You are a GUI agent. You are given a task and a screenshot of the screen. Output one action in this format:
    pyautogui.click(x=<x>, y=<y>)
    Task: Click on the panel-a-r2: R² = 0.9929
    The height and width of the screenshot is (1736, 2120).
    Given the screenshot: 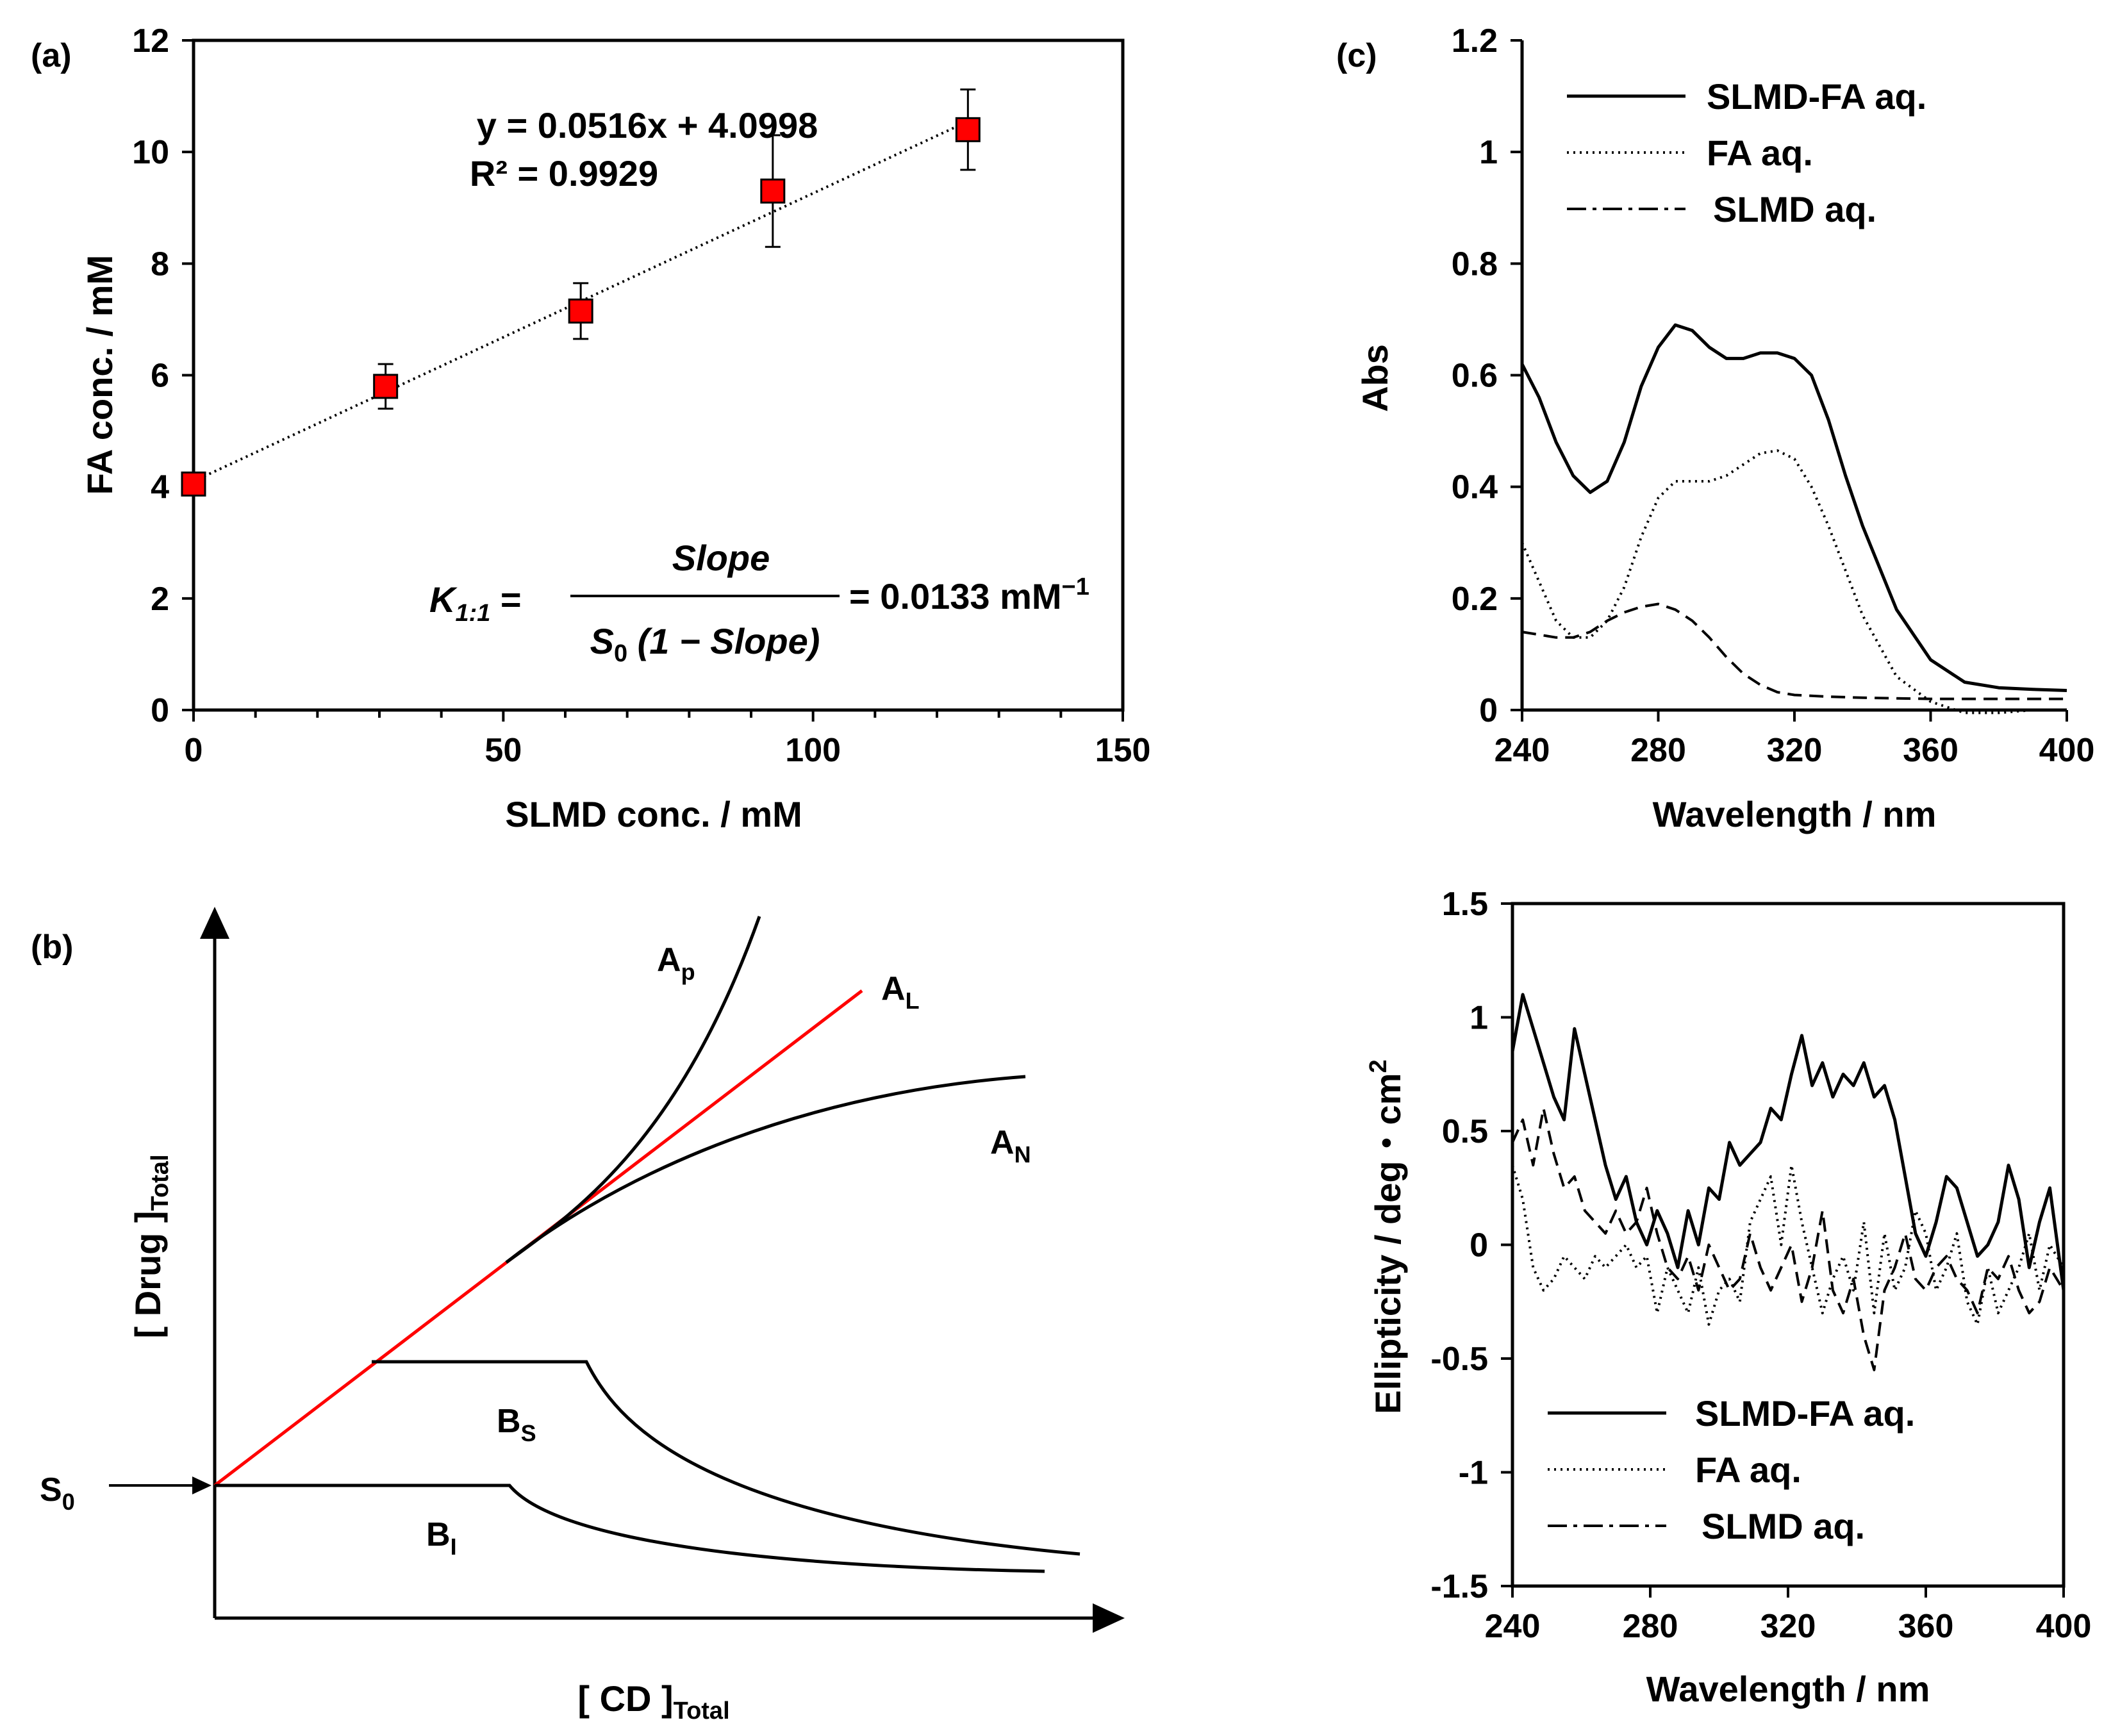 What is the action you would take?
    pyautogui.click(x=564, y=173)
    